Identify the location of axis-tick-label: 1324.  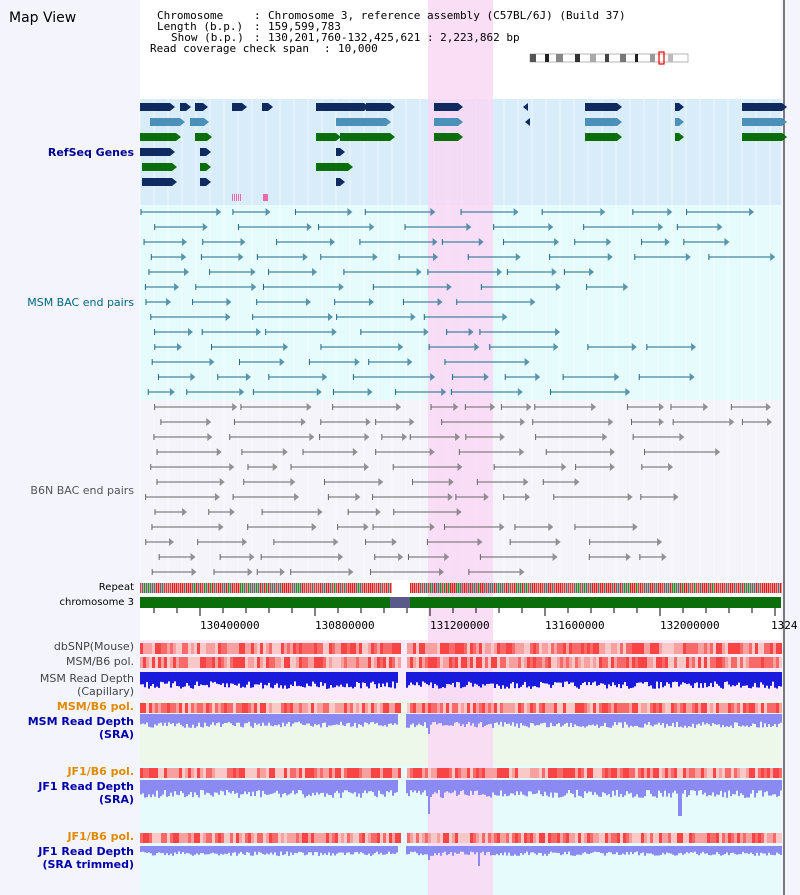
(784, 625).